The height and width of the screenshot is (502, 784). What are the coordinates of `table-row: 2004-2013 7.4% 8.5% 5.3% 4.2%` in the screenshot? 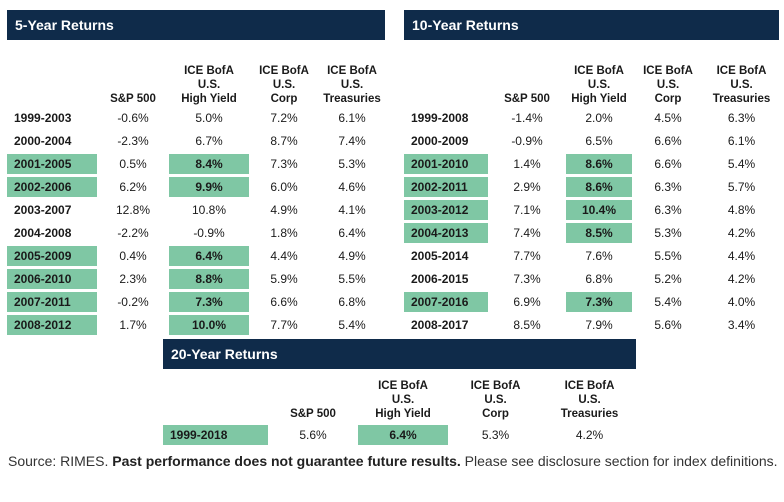 It's located at (591, 233).